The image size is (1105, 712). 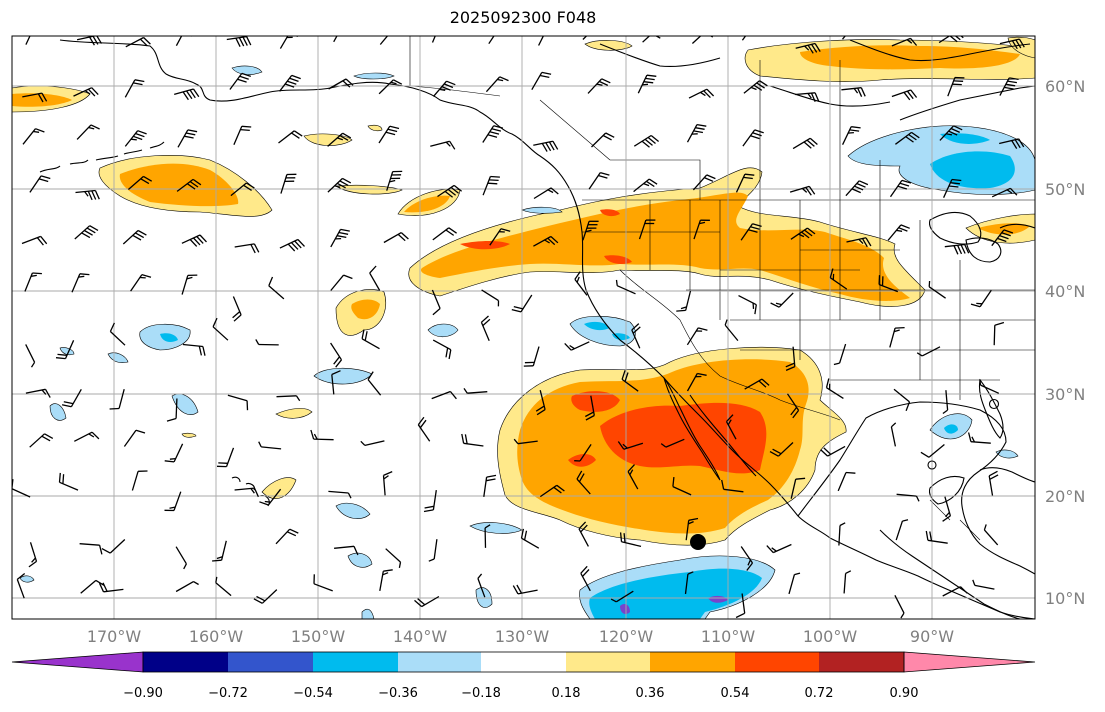 What do you see at coordinates (427, 204) in the screenshot?
I see `shade-band-small2` at bounding box center [427, 204].